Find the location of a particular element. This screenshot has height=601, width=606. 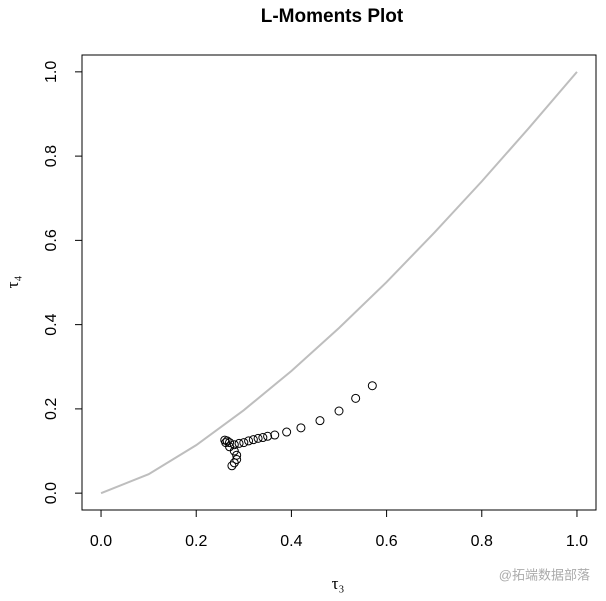

x-tick-label: 1.0 is located at coordinates (577, 541).